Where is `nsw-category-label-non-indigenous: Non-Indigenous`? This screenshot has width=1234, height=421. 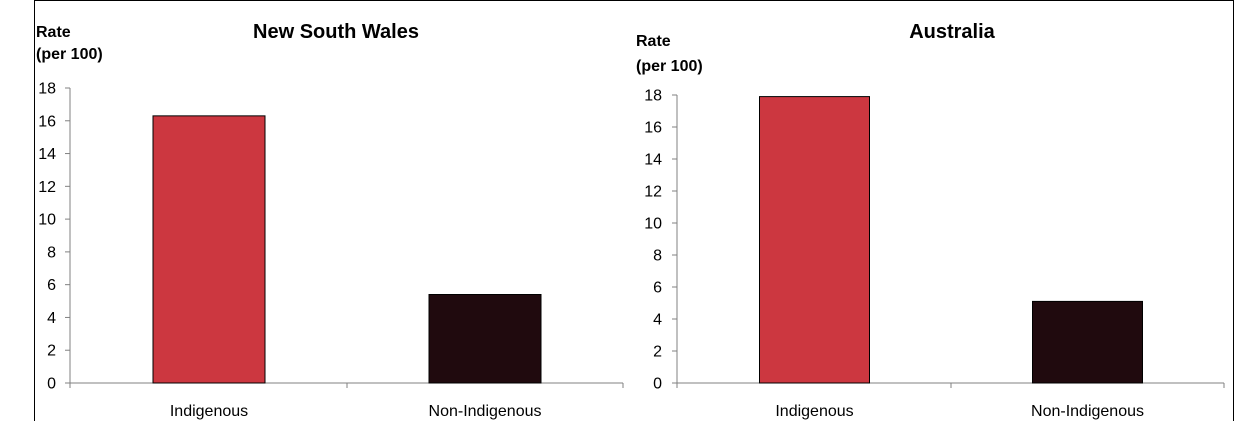
nsw-category-label-non-indigenous: Non-Indigenous is located at coordinates (485, 411).